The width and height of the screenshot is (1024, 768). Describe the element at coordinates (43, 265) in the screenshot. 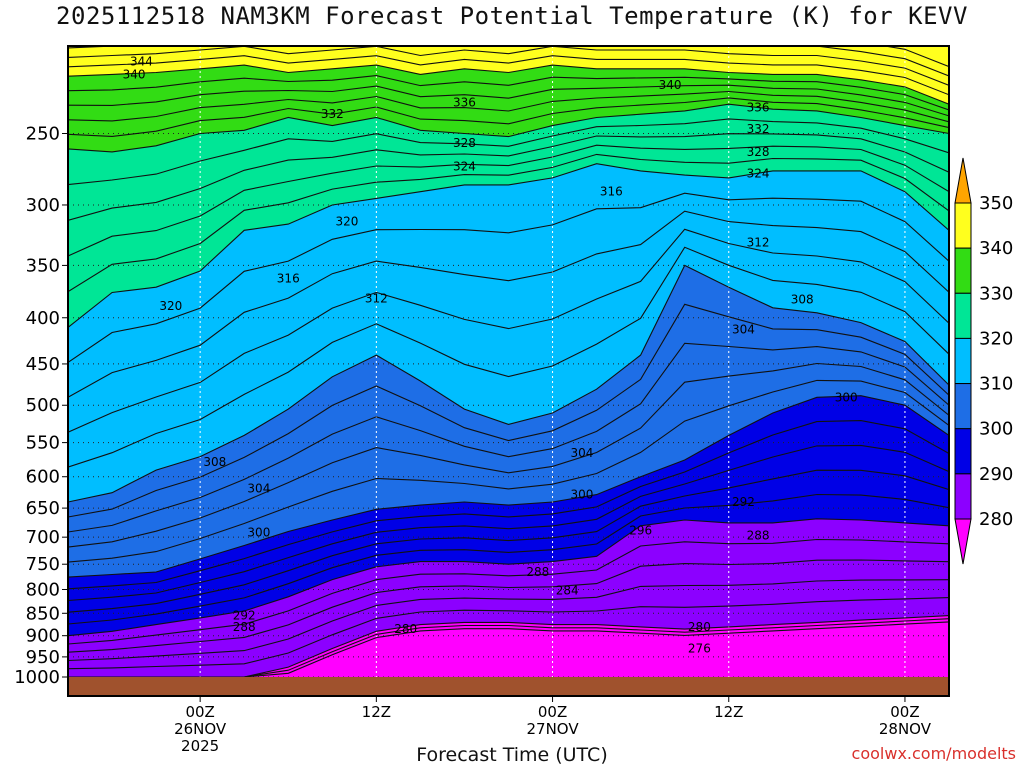

I see `y-tick-label: 350` at that location.